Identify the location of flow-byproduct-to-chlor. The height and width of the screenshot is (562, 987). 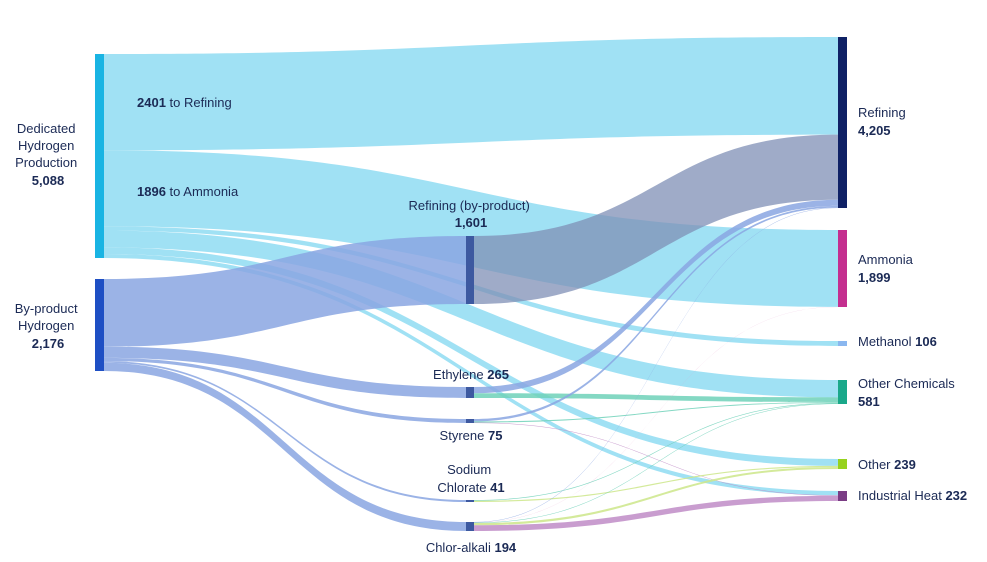
(285, 446).